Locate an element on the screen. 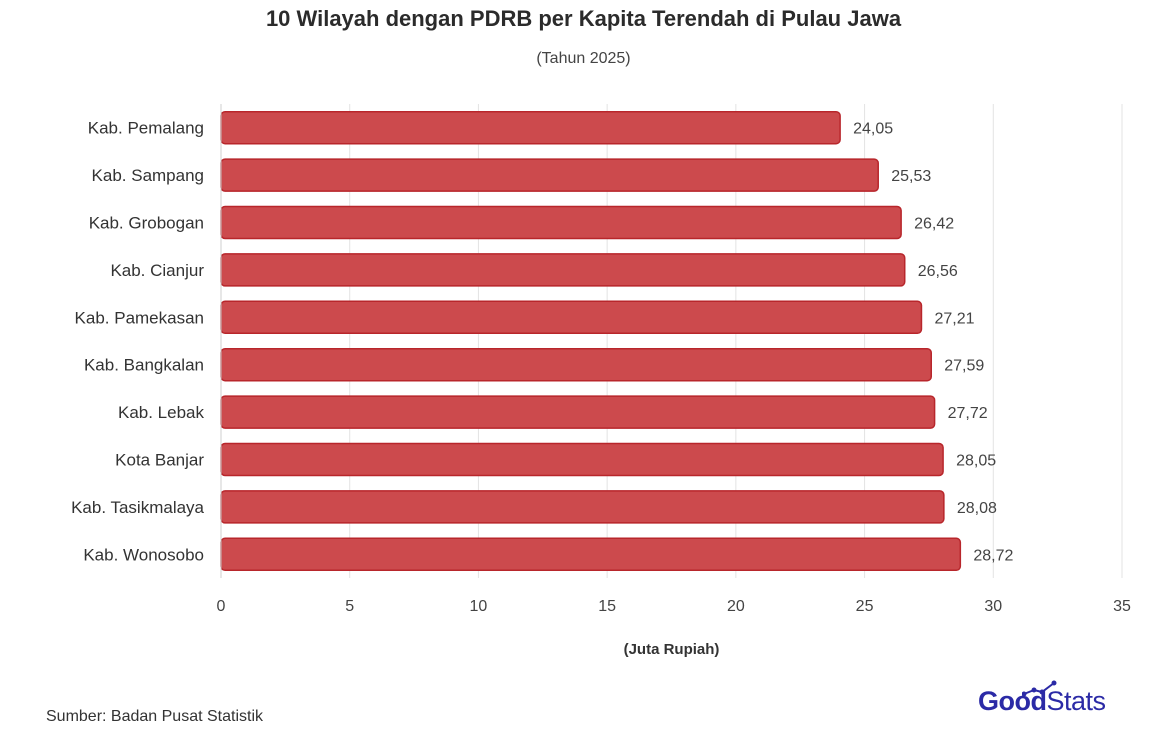 This screenshot has width=1167, height=737. category-label: Kota Banjar is located at coordinates (159, 460).